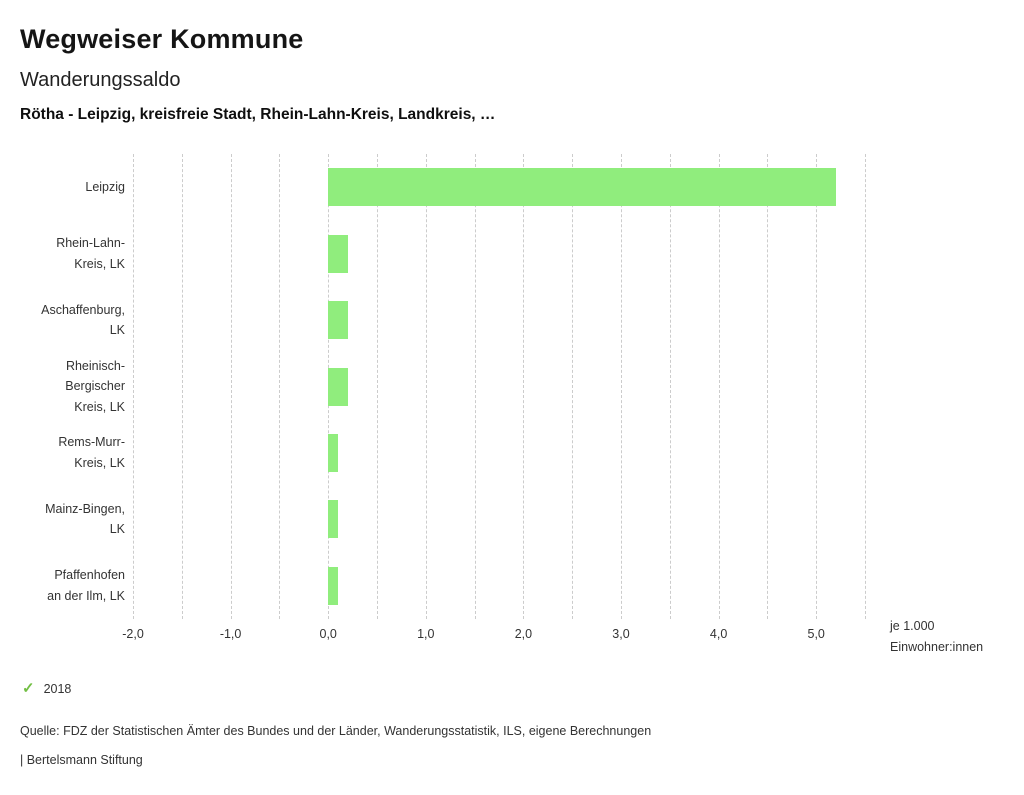  I want to click on bar-leipzig, so click(582, 187).